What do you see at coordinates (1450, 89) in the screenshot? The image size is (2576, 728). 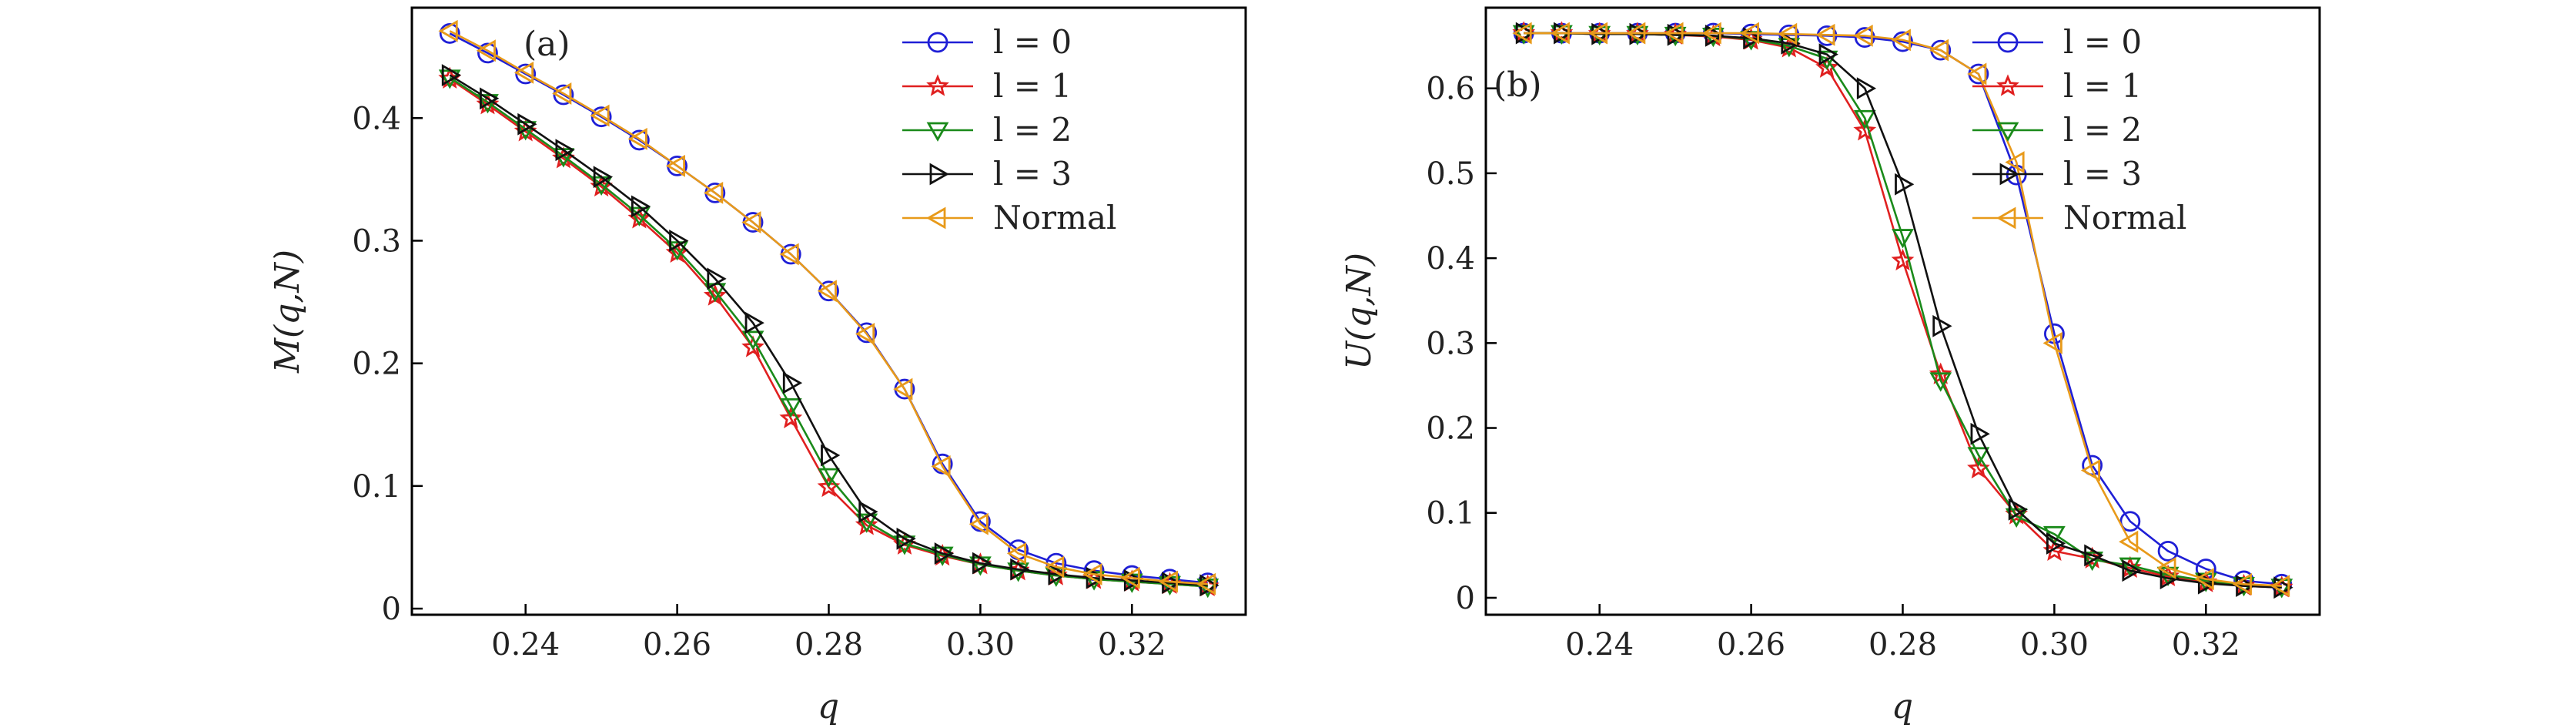 I see `panel-b-y-tick-label: 0.6` at bounding box center [1450, 89].